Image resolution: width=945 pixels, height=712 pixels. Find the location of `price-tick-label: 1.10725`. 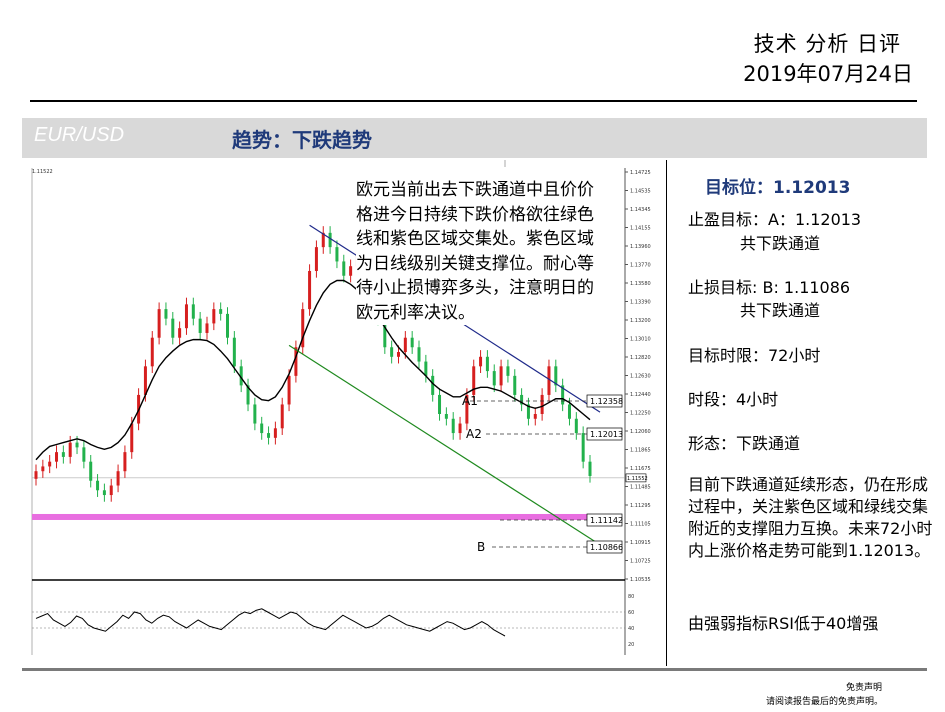

price-tick-label: 1.10725 is located at coordinates (640, 562).